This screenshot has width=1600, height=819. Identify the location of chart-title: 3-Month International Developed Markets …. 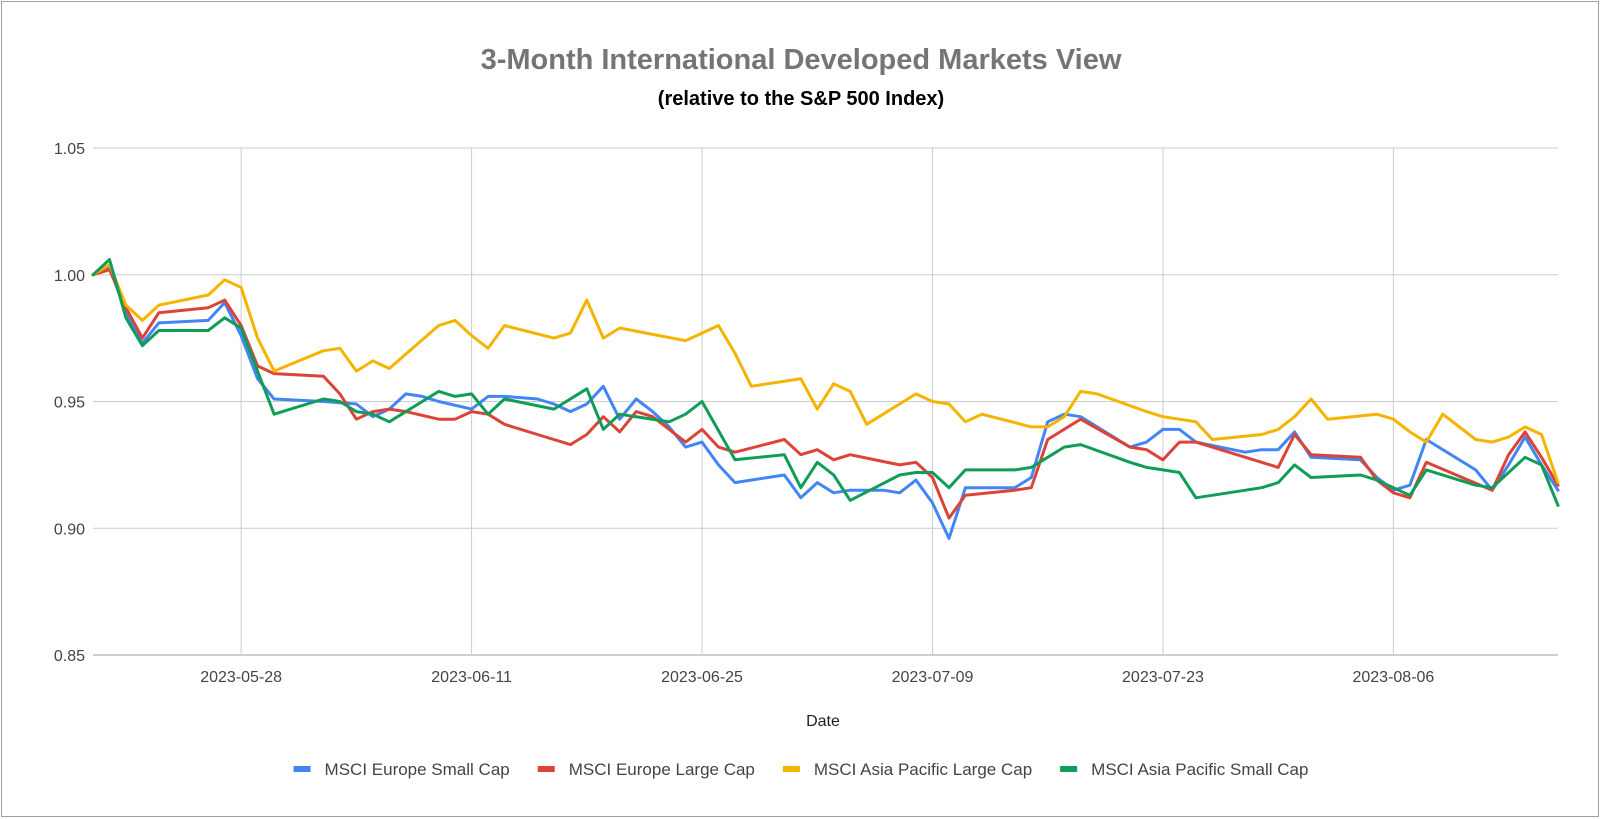
(801, 60).